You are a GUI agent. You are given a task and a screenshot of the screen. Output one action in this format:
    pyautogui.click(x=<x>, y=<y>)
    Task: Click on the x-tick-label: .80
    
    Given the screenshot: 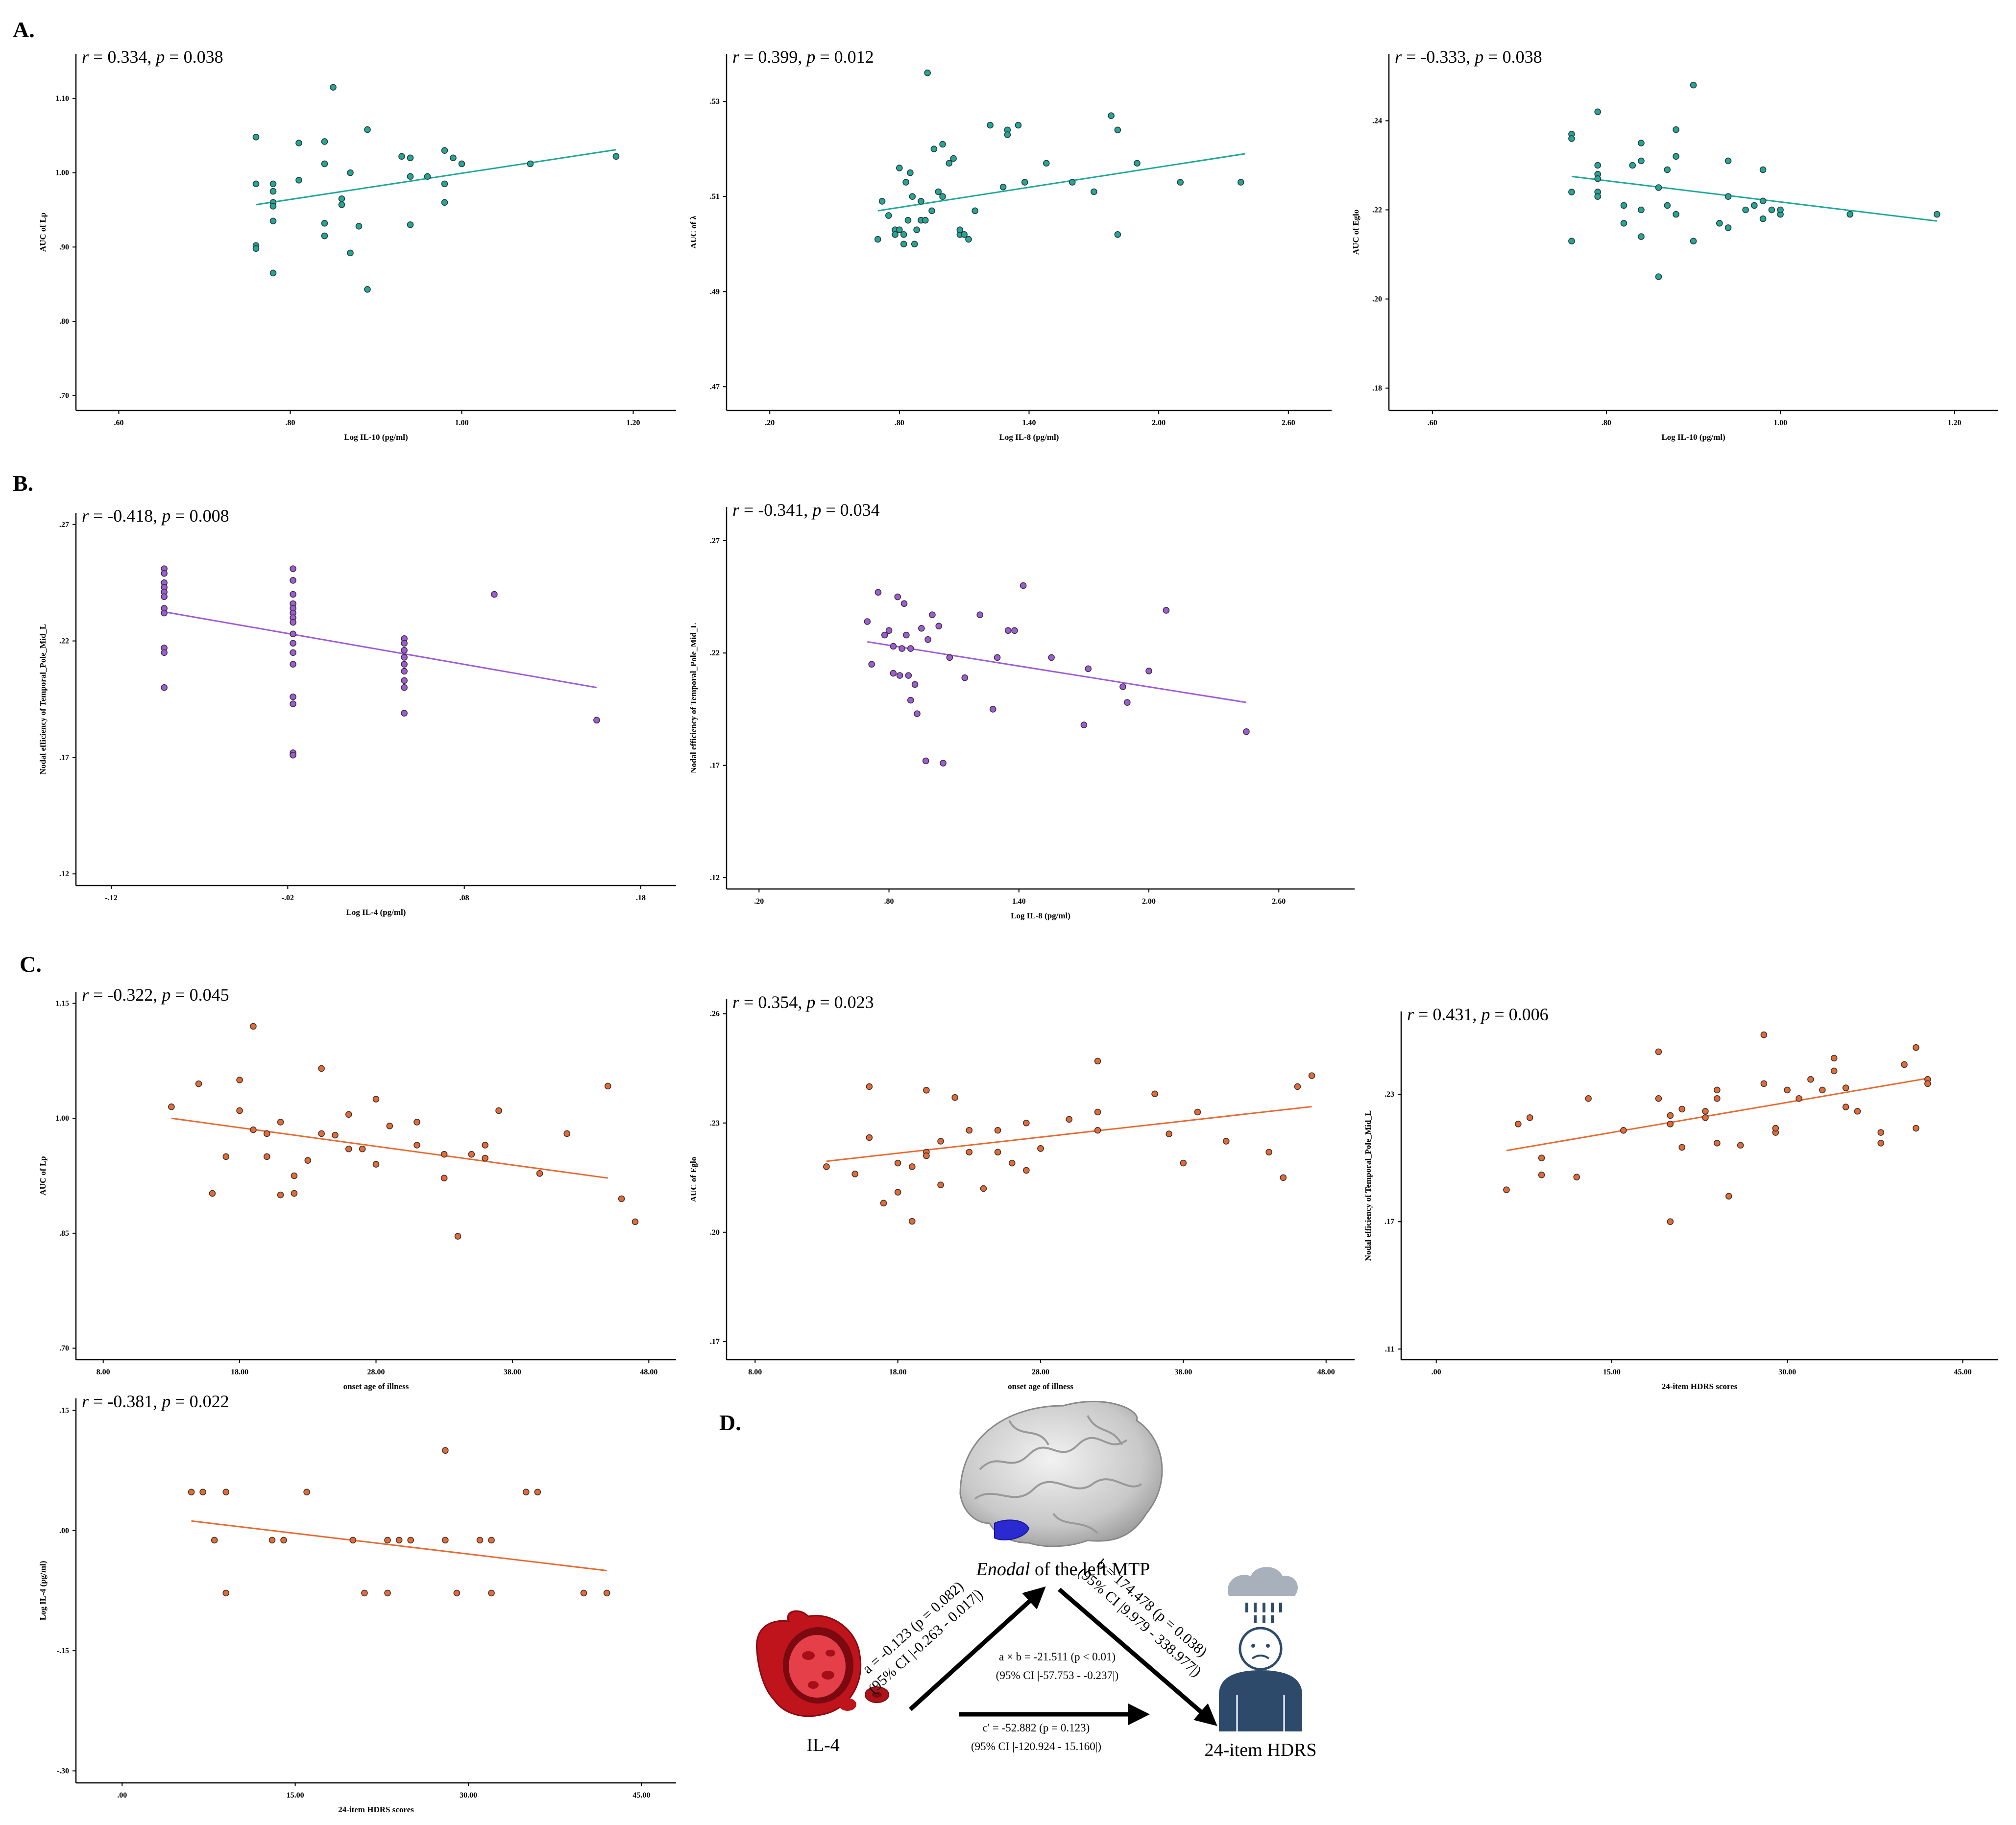 What is the action you would take?
    pyautogui.click(x=290, y=423)
    